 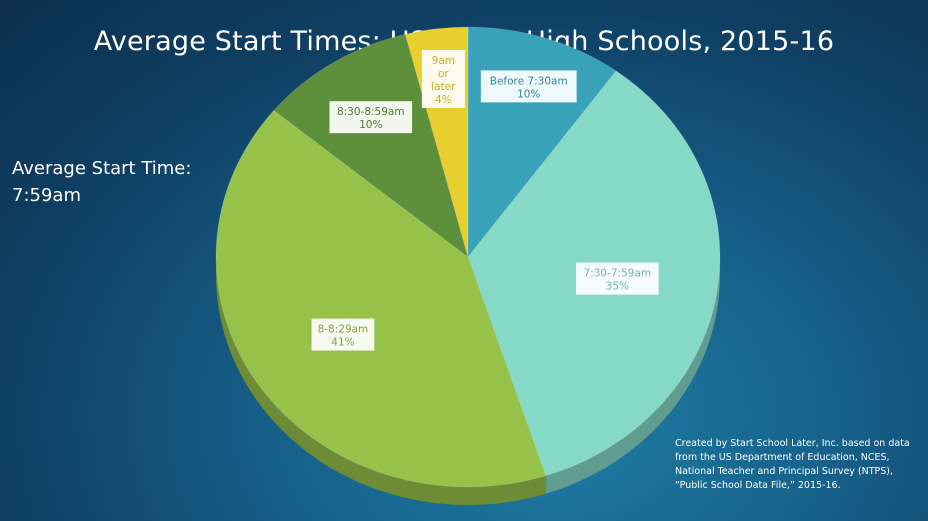 What do you see at coordinates (632, 375) in the screenshot?
I see `pie-side-7-30-7-59am` at bounding box center [632, 375].